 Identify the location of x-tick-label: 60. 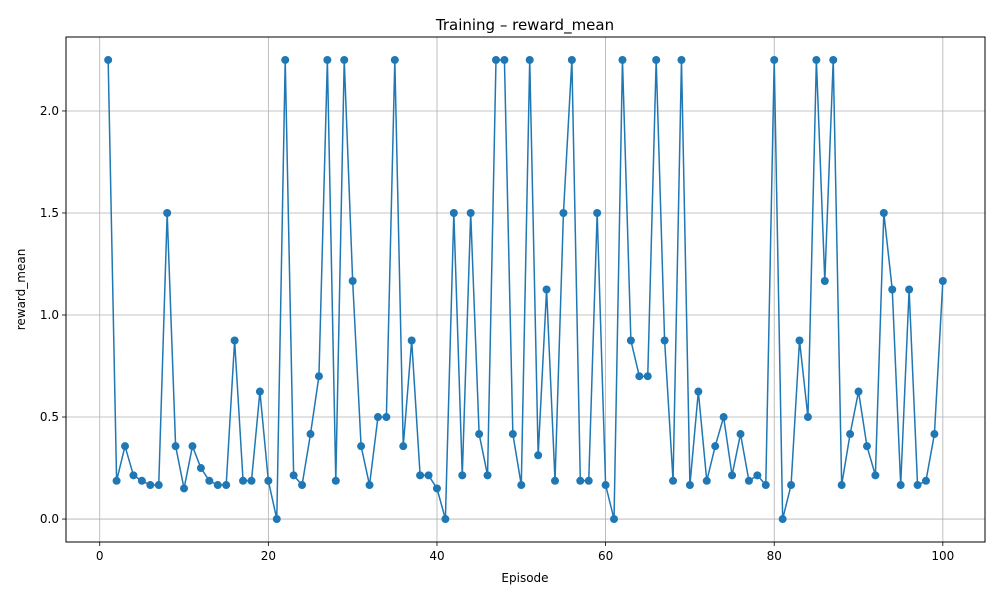
(605, 556).